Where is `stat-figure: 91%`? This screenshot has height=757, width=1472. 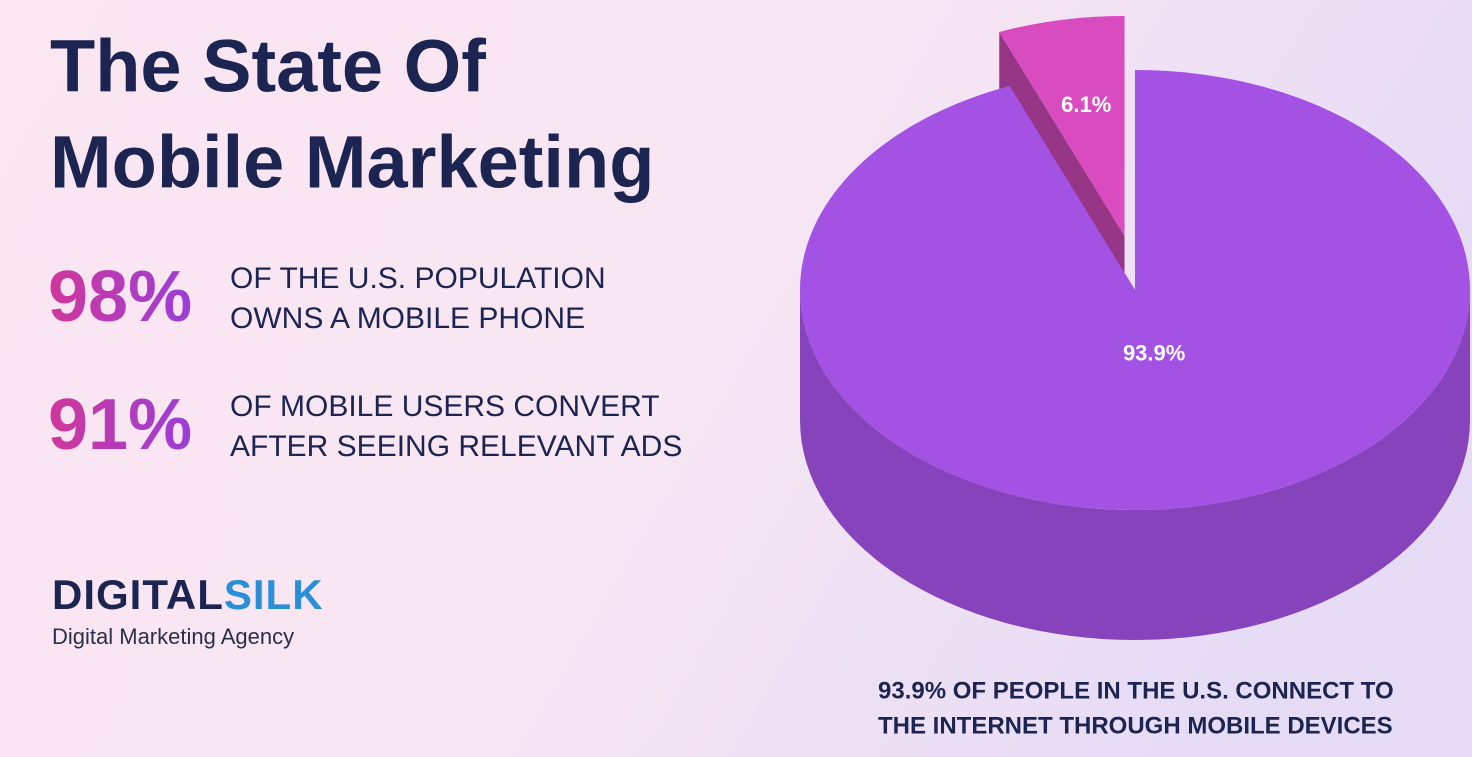 stat-figure: 91% is located at coordinates (120, 425).